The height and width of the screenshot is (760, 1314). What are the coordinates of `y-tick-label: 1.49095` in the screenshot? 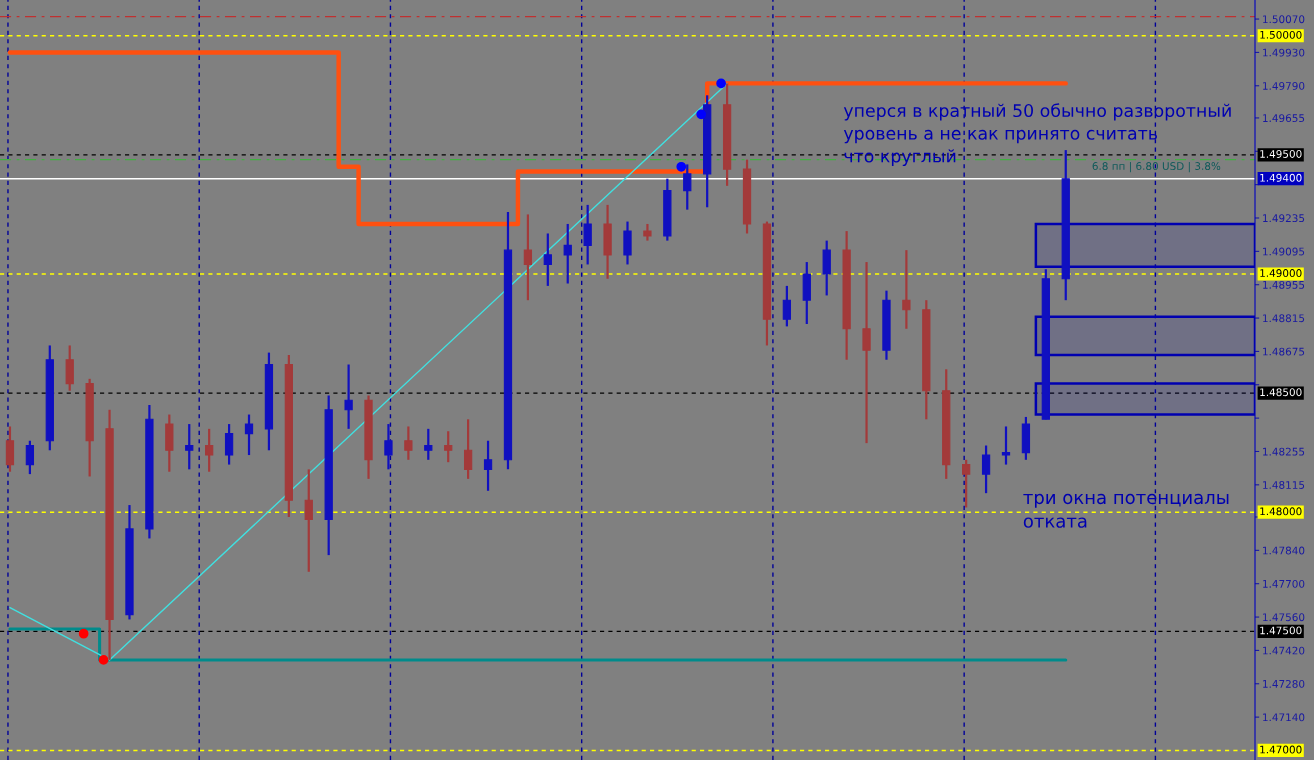 It's located at (1284, 251).